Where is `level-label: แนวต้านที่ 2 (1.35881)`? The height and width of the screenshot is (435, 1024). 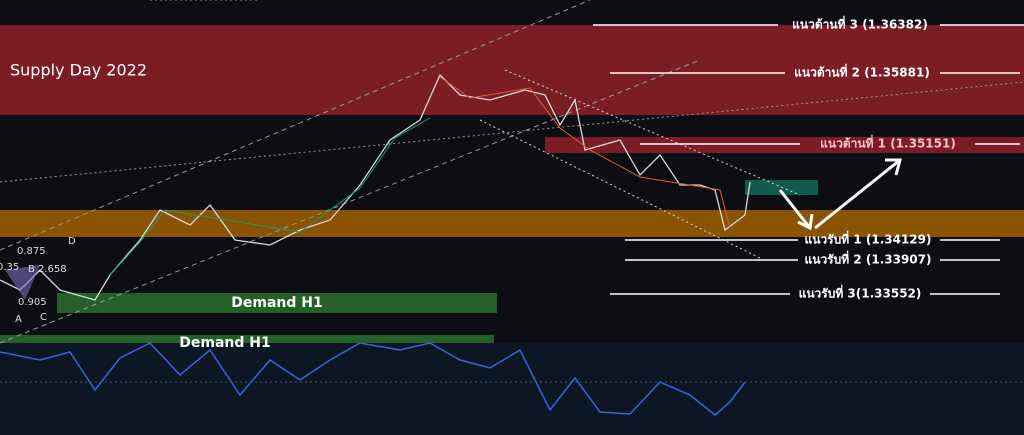
level-label: แนวต้านที่ 2 (1.35881) is located at coordinates (862, 72).